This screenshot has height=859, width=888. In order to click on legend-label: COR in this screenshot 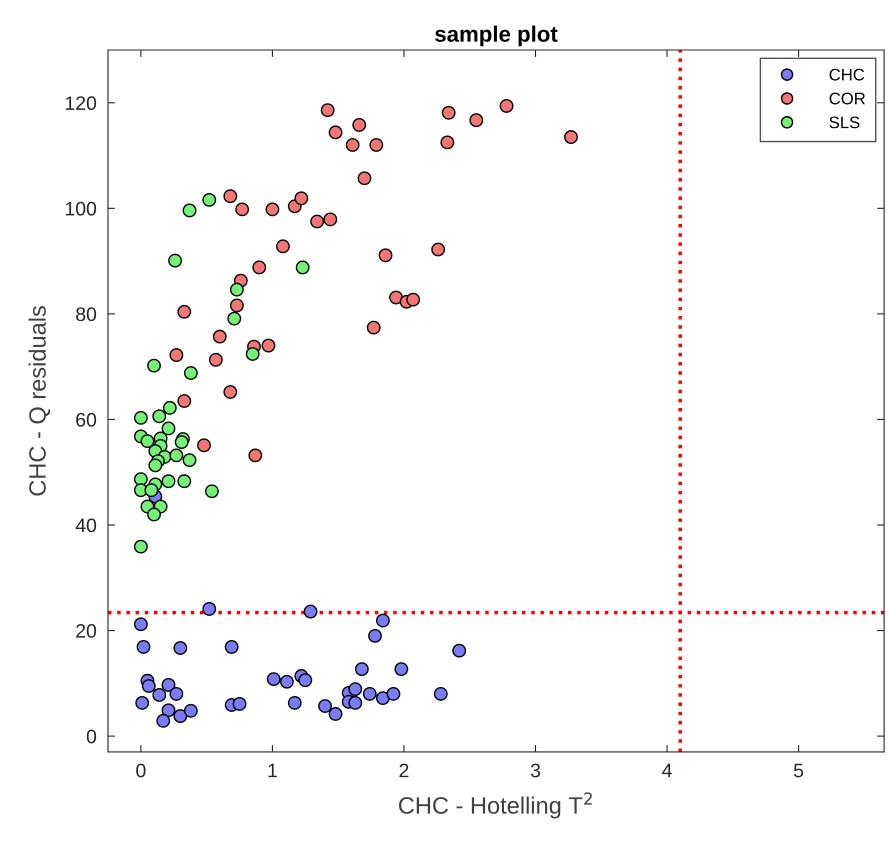, I will do `click(847, 98)`.